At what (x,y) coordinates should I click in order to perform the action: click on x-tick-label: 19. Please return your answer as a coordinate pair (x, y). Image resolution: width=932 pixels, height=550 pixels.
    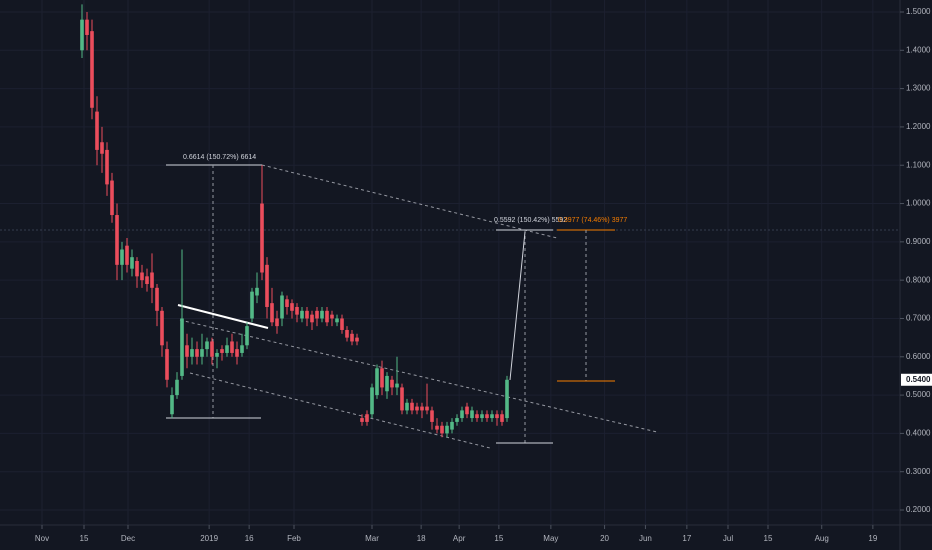
    Looking at the image, I should click on (872, 538).